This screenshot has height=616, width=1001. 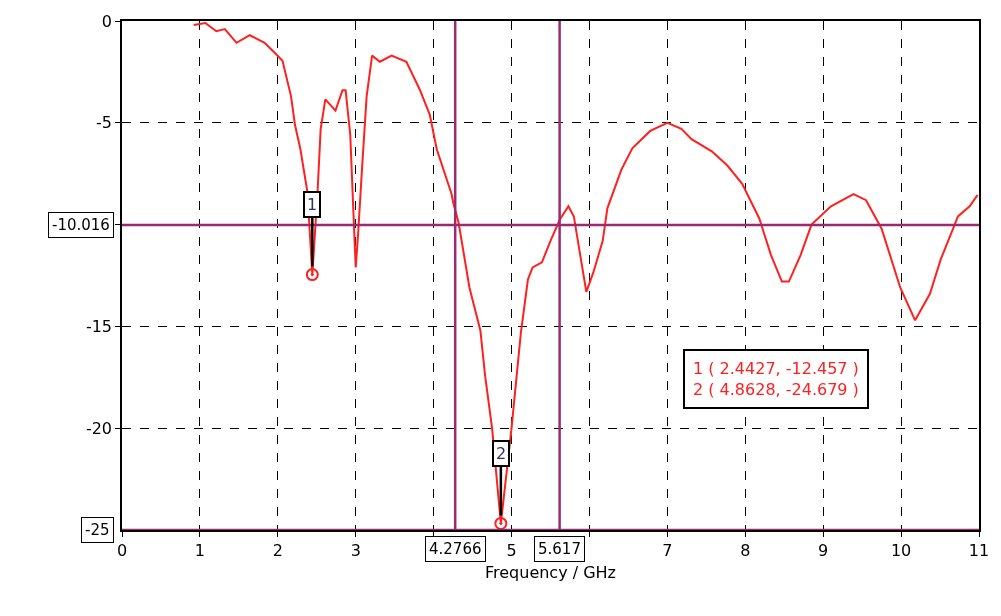 What do you see at coordinates (901, 550) in the screenshot?
I see `x-tick-label: 10` at bounding box center [901, 550].